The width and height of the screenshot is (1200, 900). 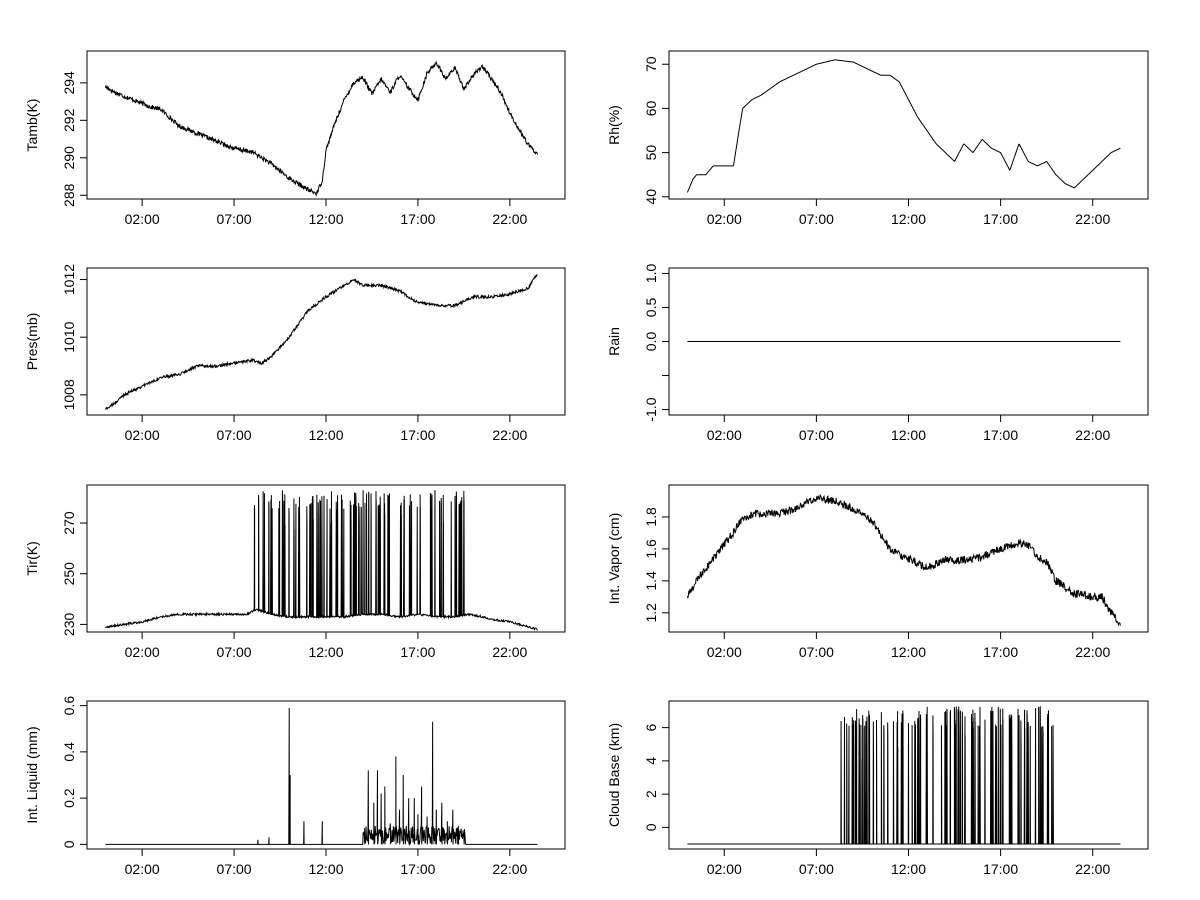 What do you see at coordinates (69, 336) in the screenshot?
I see `y-tick-label: 1010` at bounding box center [69, 336].